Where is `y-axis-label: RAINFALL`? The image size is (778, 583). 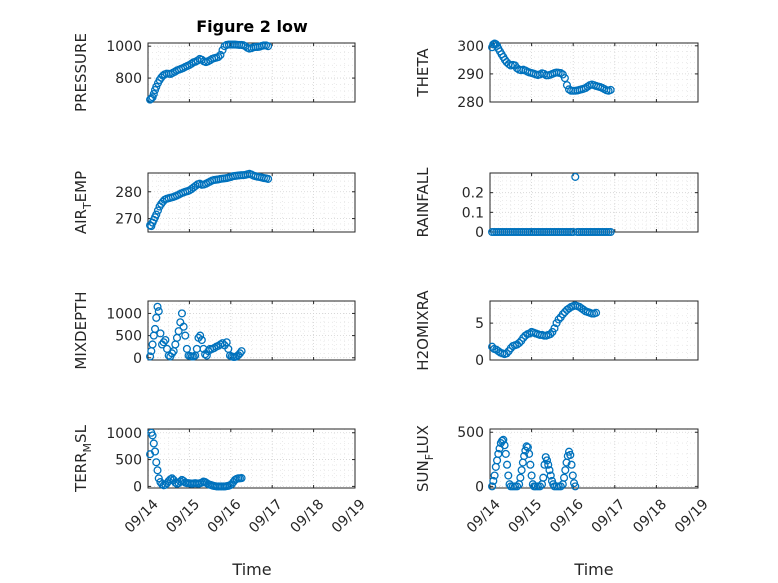
y-axis-label: RAINFALL is located at coordinates (423, 202).